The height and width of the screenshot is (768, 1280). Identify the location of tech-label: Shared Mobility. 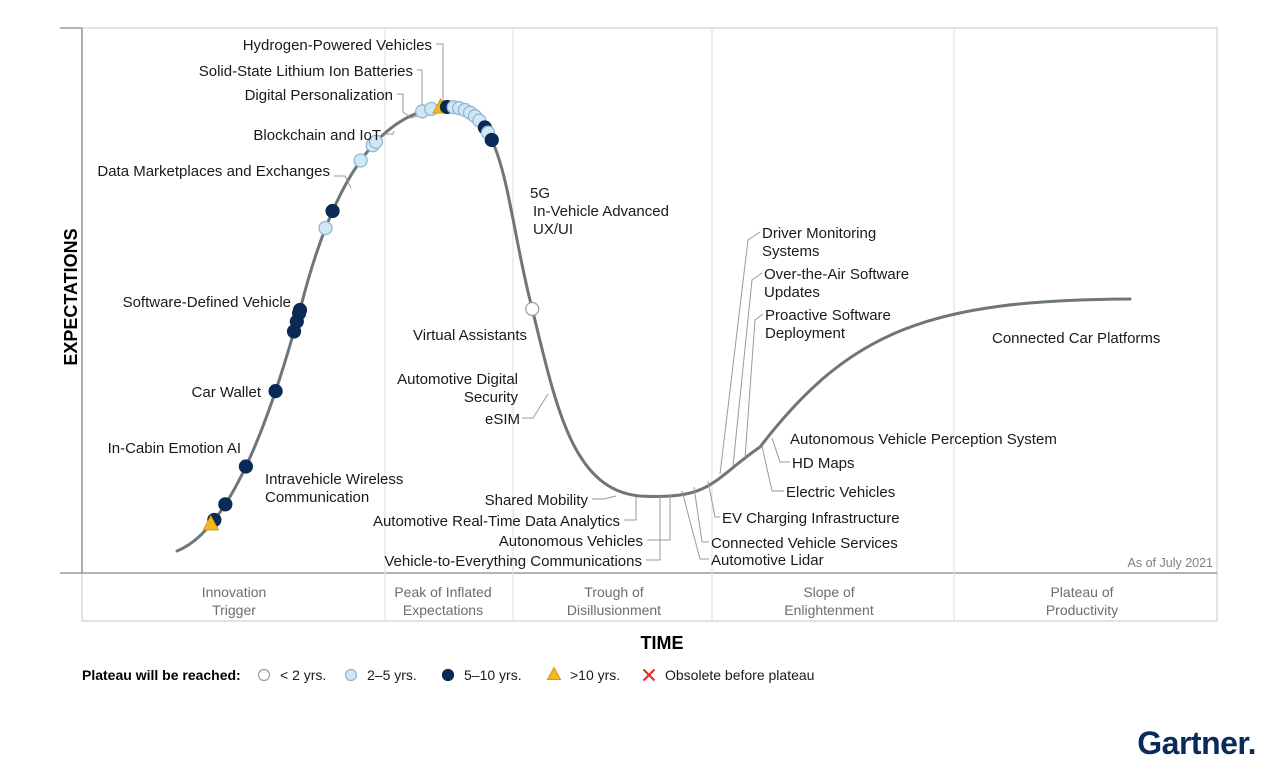
(537, 500).